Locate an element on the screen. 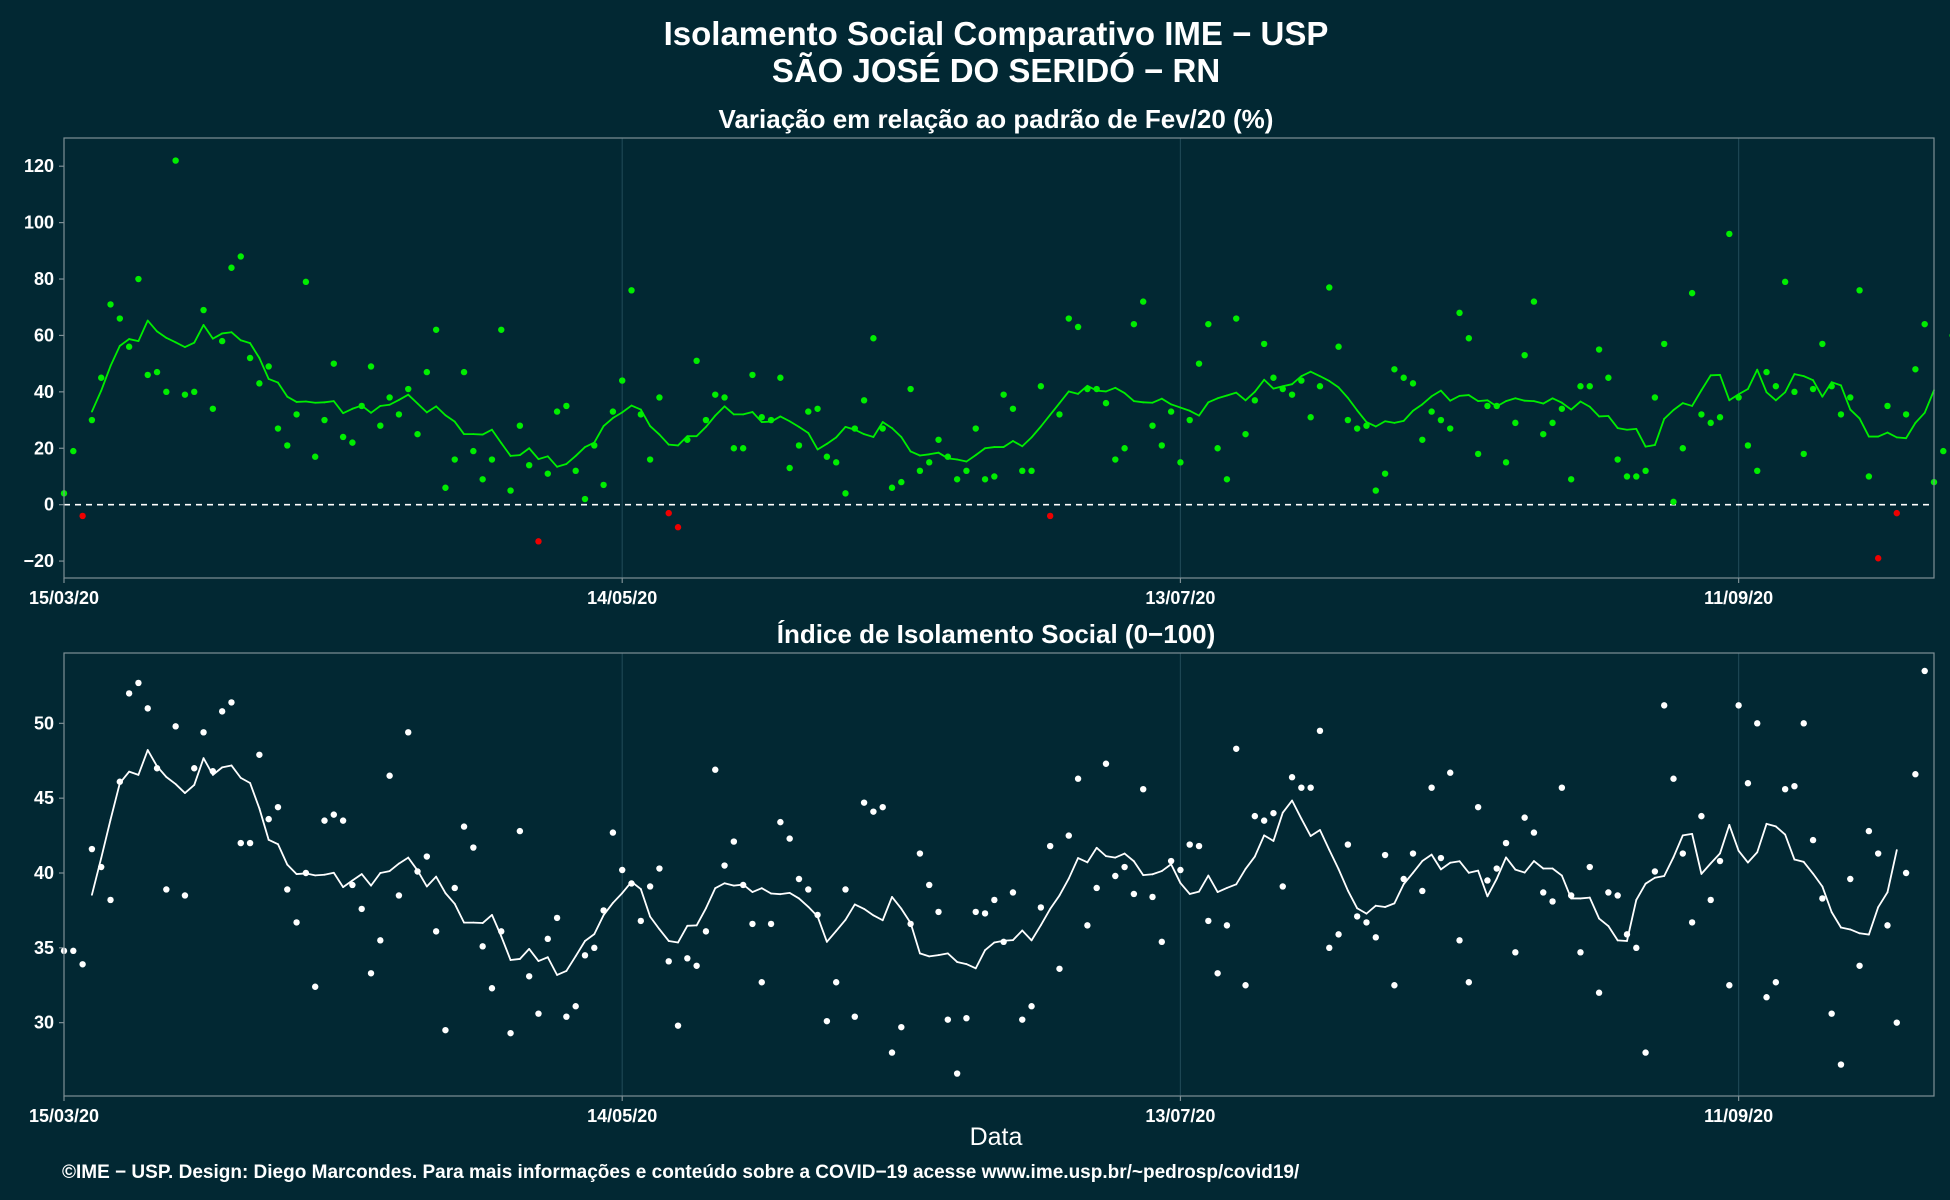  y-tick-label: 30 is located at coordinates (44, 1023).